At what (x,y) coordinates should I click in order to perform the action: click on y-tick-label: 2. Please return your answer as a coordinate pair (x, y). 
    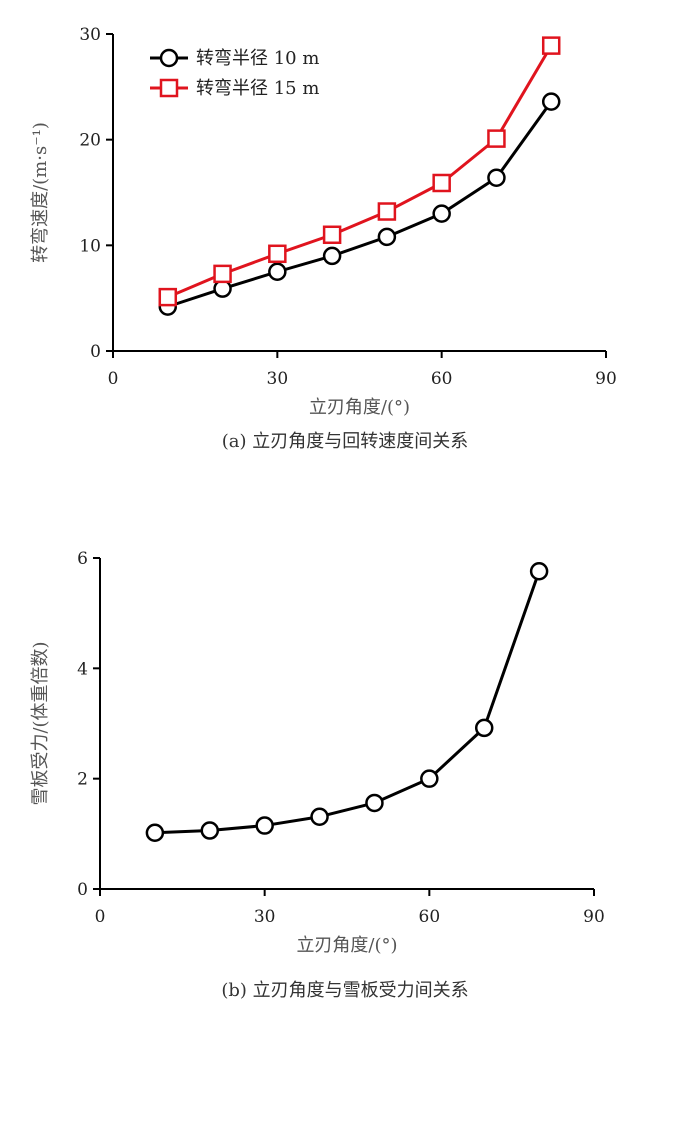
    Looking at the image, I should click on (82, 780).